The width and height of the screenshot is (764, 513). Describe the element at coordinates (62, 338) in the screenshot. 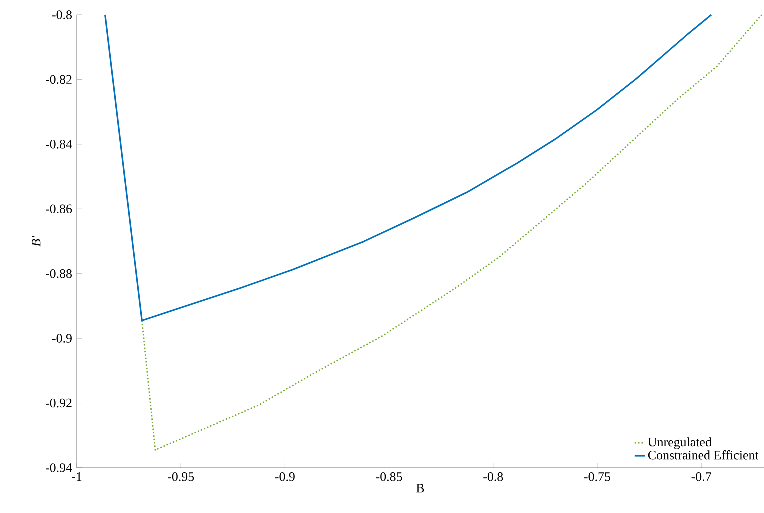

I see `y-tick-label: -0.9` at that location.